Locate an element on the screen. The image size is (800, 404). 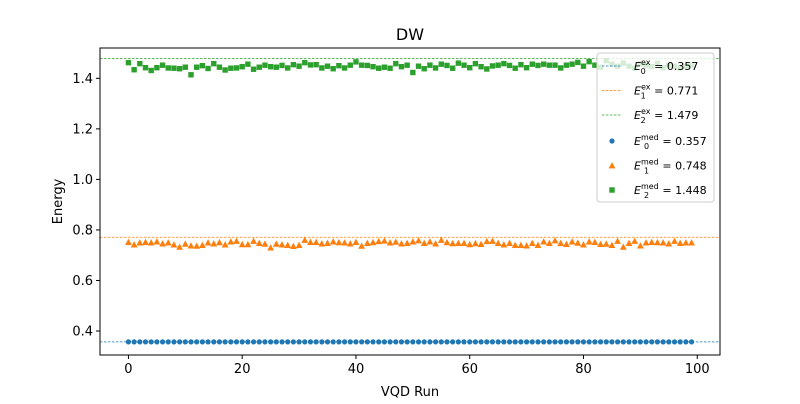
x-tick-label: 0 is located at coordinates (128, 369).